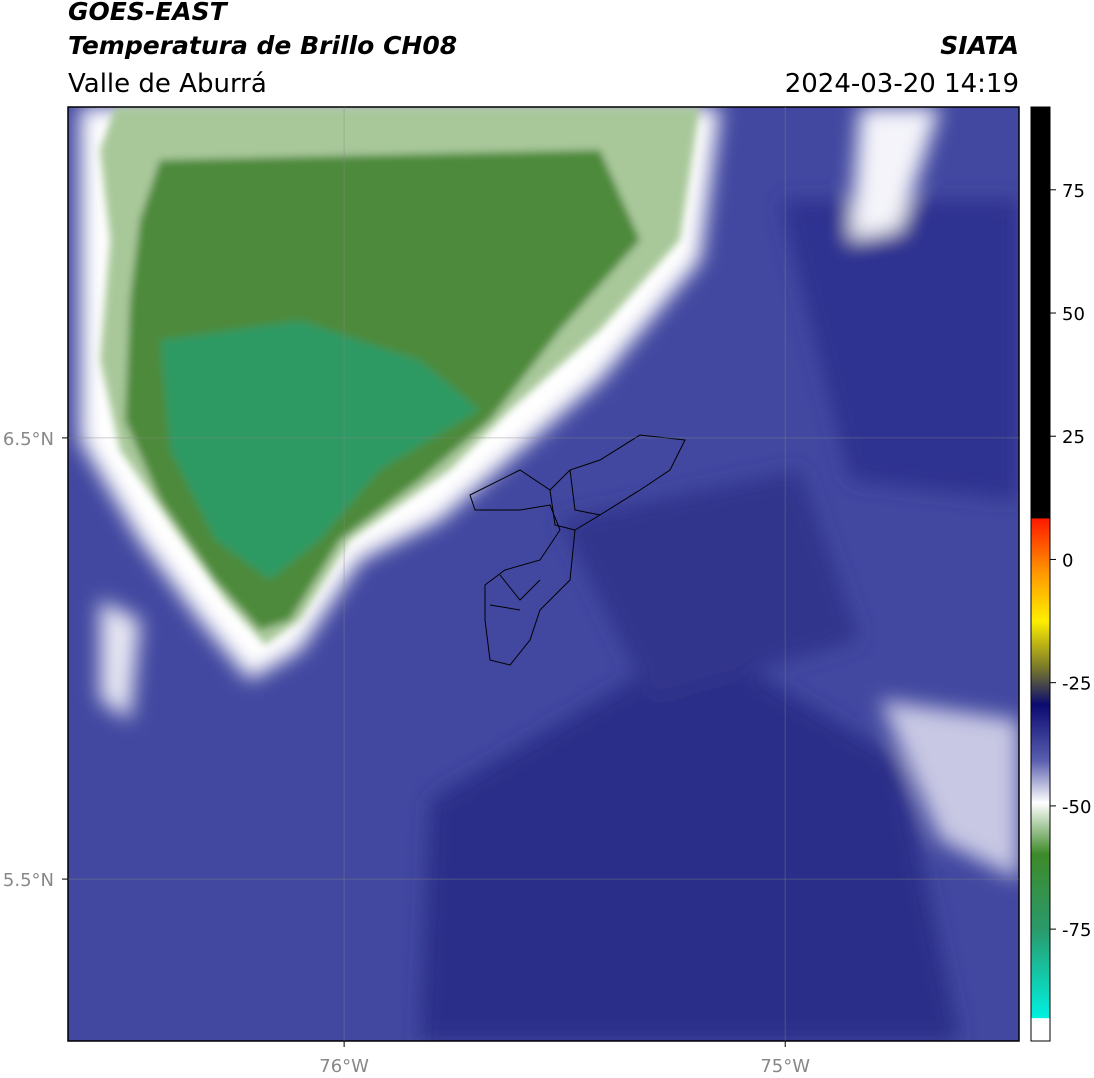 This screenshot has height=1078, width=1094. I want to click on region: Valle de Aburrá, so click(167, 84).